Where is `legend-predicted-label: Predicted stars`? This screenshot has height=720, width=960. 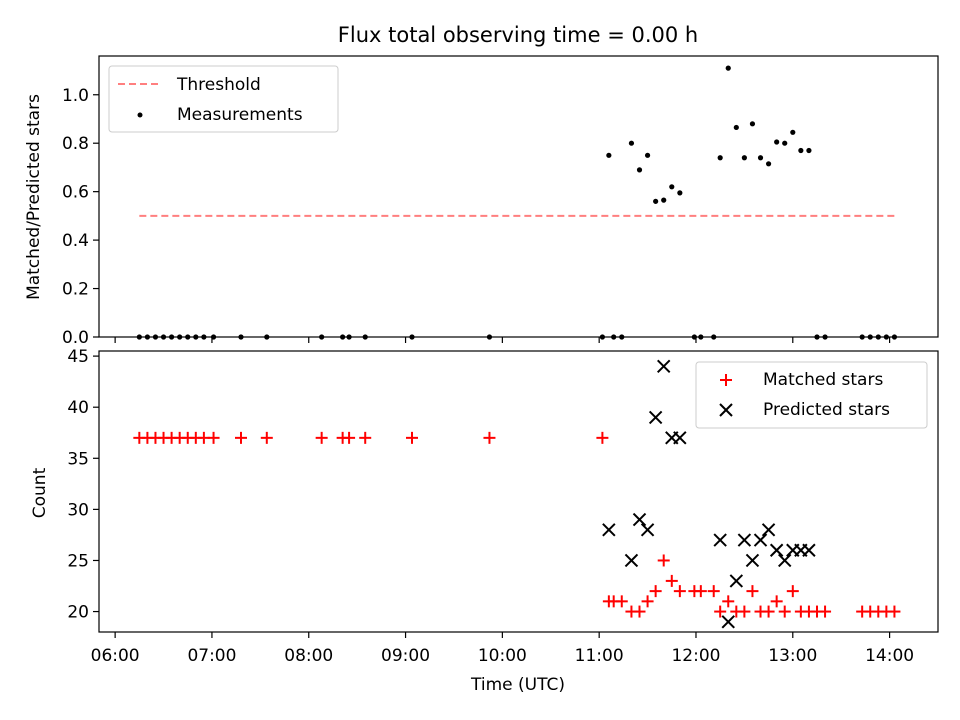
legend-predicted-label: Predicted stars is located at coordinates (826, 410).